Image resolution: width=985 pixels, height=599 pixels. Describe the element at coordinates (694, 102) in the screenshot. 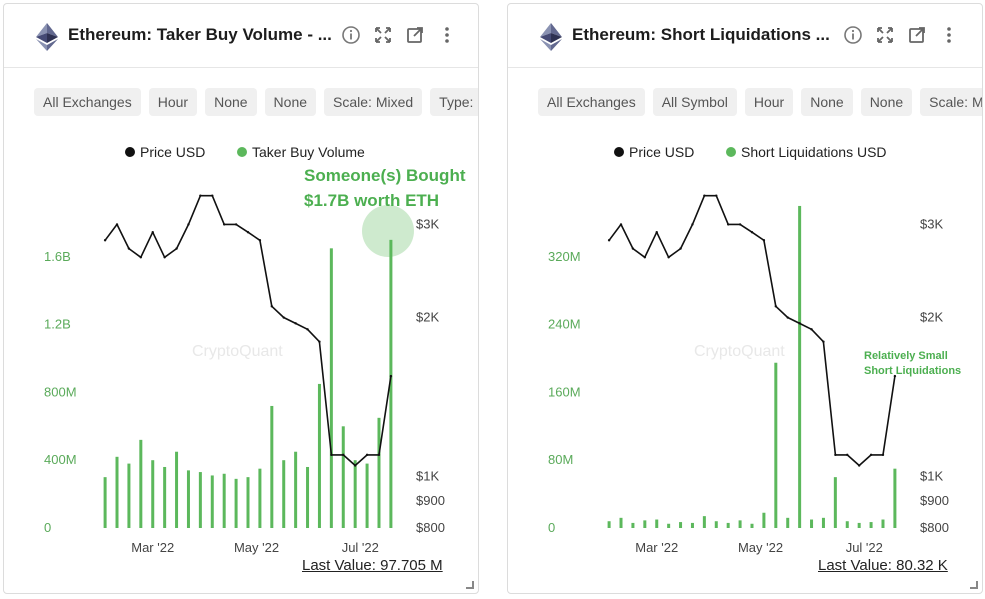

I see `filter-symbol: All Symbol` at that location.